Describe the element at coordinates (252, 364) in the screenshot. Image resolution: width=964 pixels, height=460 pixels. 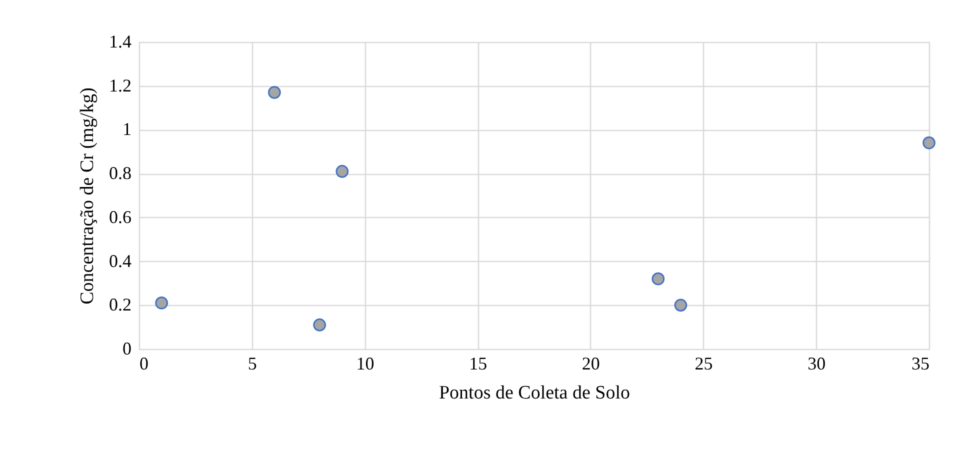
I see `x-tick-label: 5` at that location.